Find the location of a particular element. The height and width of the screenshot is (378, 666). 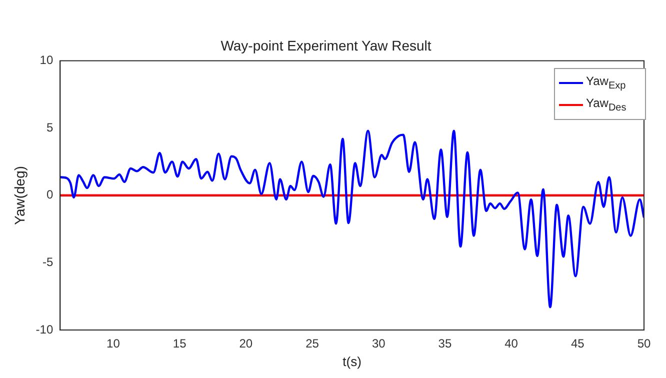

chart-title: Way-point Experiment Yaw Result is located at coordinates (326, 45).